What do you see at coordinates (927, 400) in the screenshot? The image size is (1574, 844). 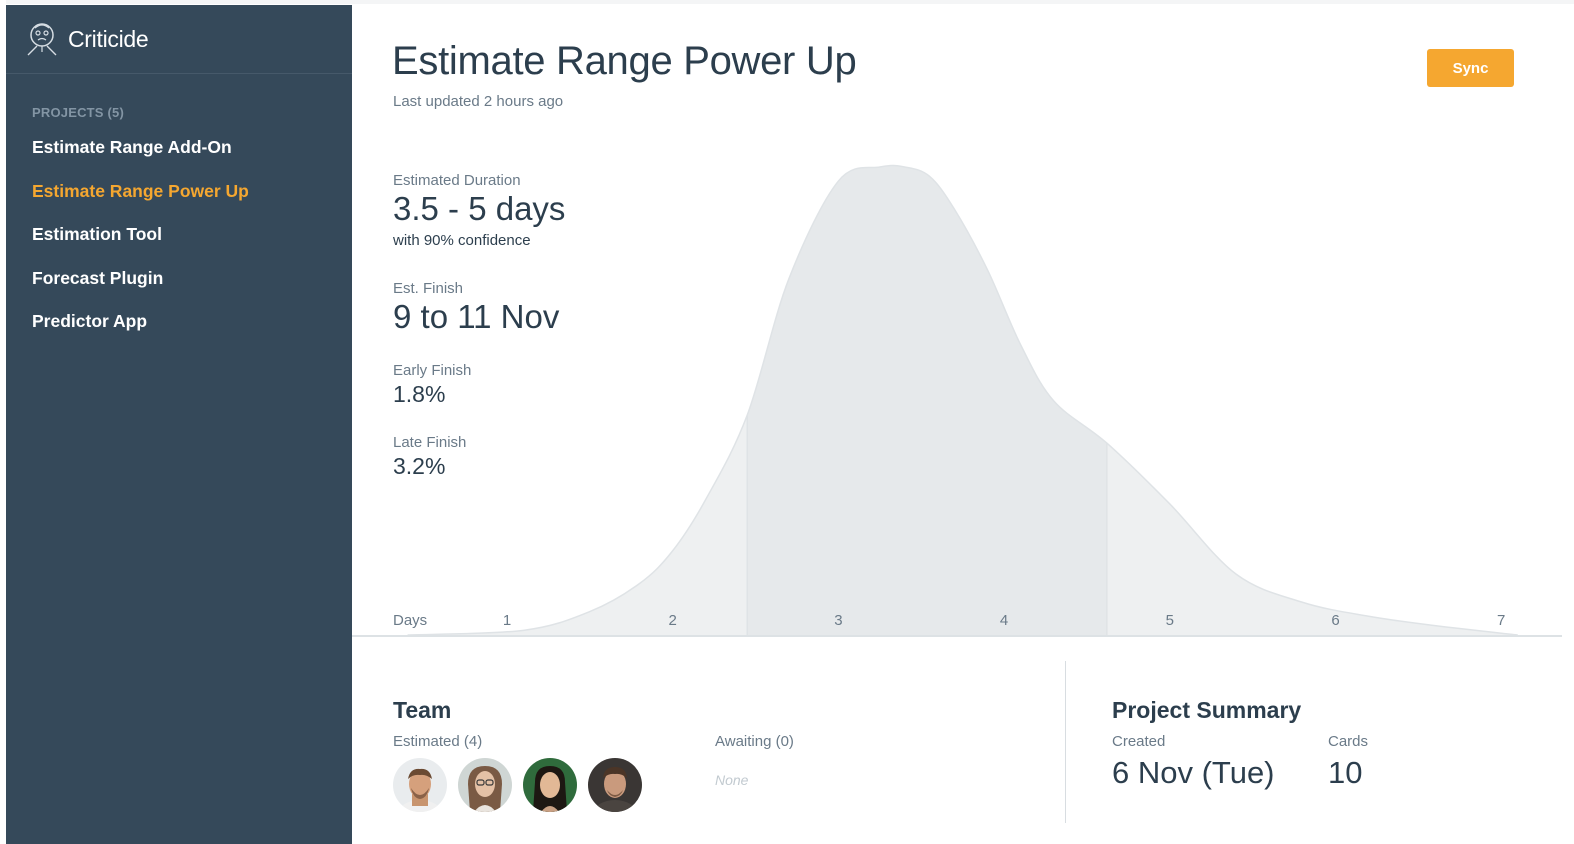 I see `confidence-range-area` at bounding box center [927, 400].